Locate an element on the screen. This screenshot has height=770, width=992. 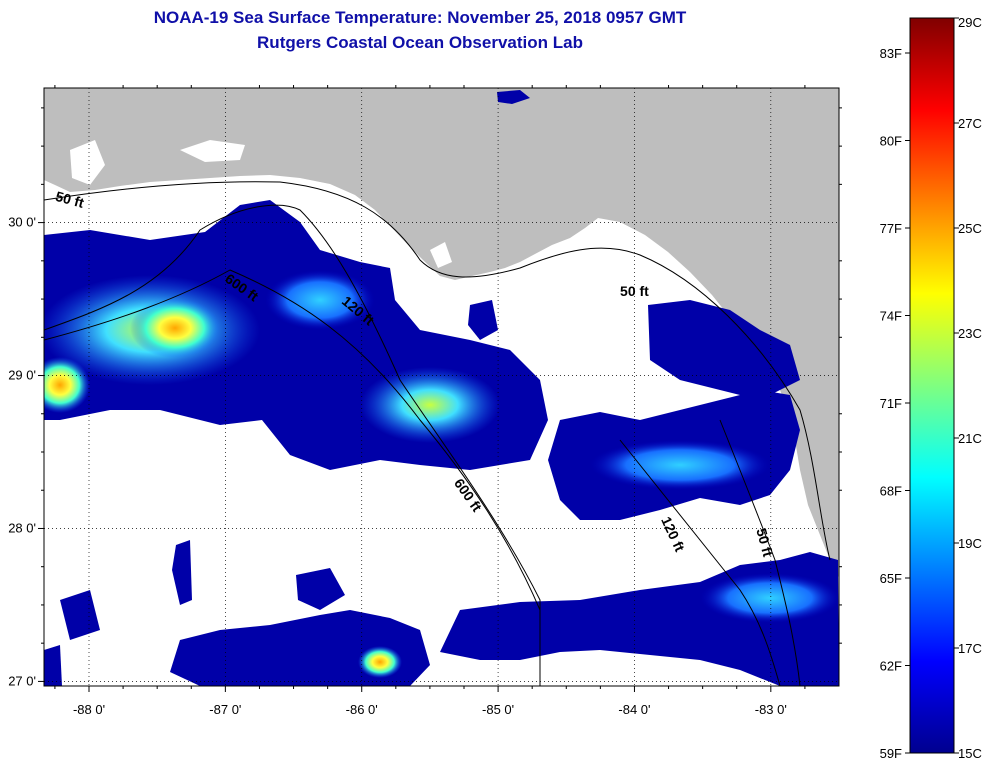
colorbar-c-label: 17C is located at coordinates (970, 648).